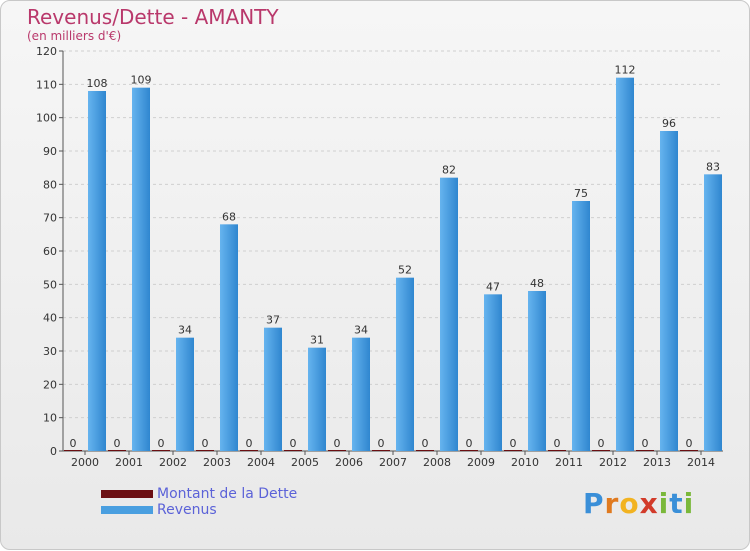 This screenshot has width=750, height=551. Describe the element at coordinates (657, 462) in the screenshot. I see `x-tick-label: 2013` at that location.